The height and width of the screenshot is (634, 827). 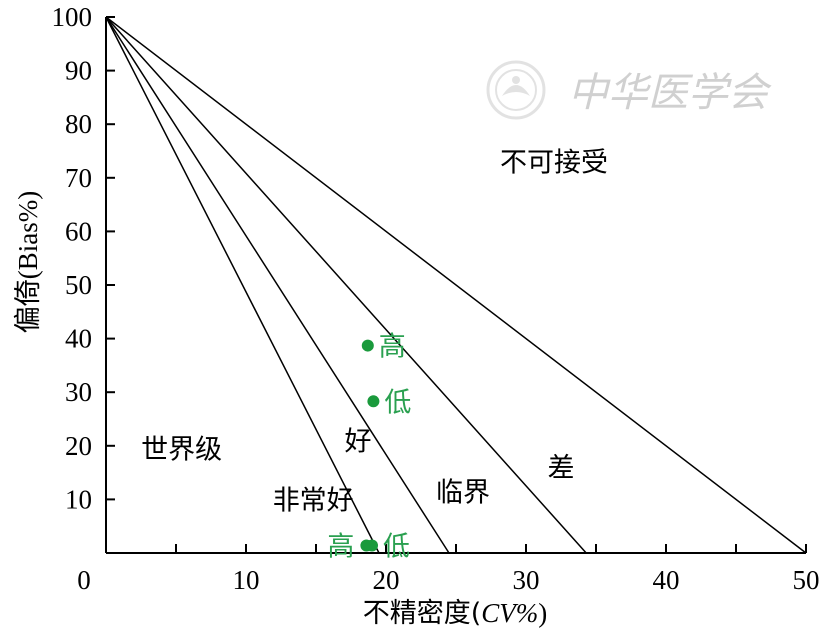 I want to click on x-tick-label: 0, so click(x=84, y=580).